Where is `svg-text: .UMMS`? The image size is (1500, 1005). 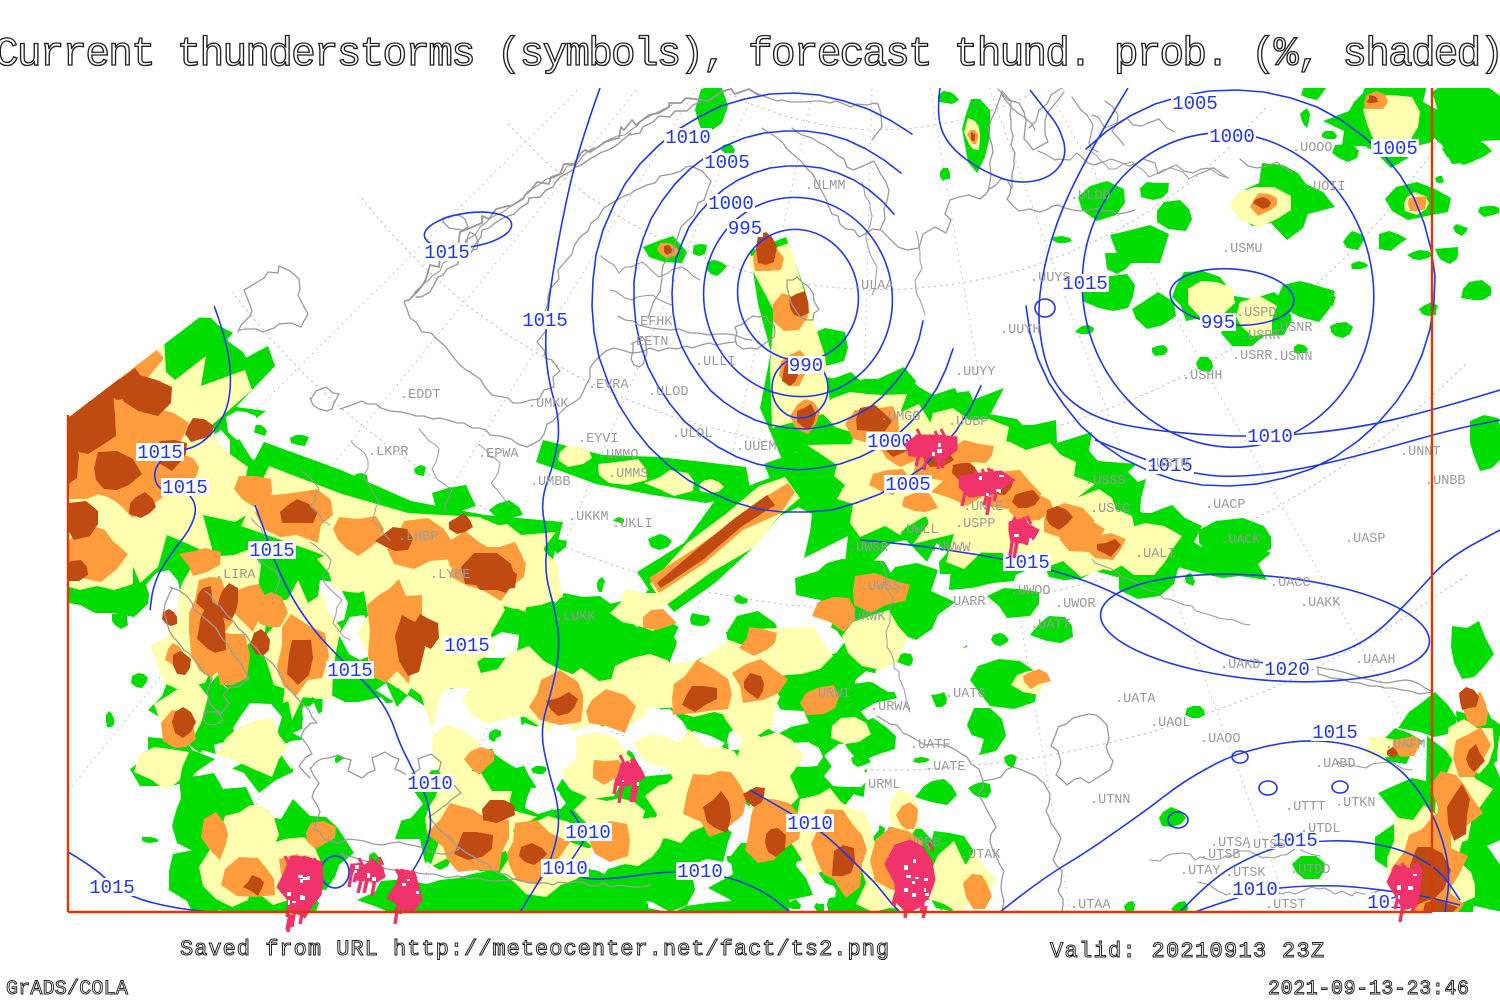
svg-text: .UMMS is located at coordinates (628, 474).